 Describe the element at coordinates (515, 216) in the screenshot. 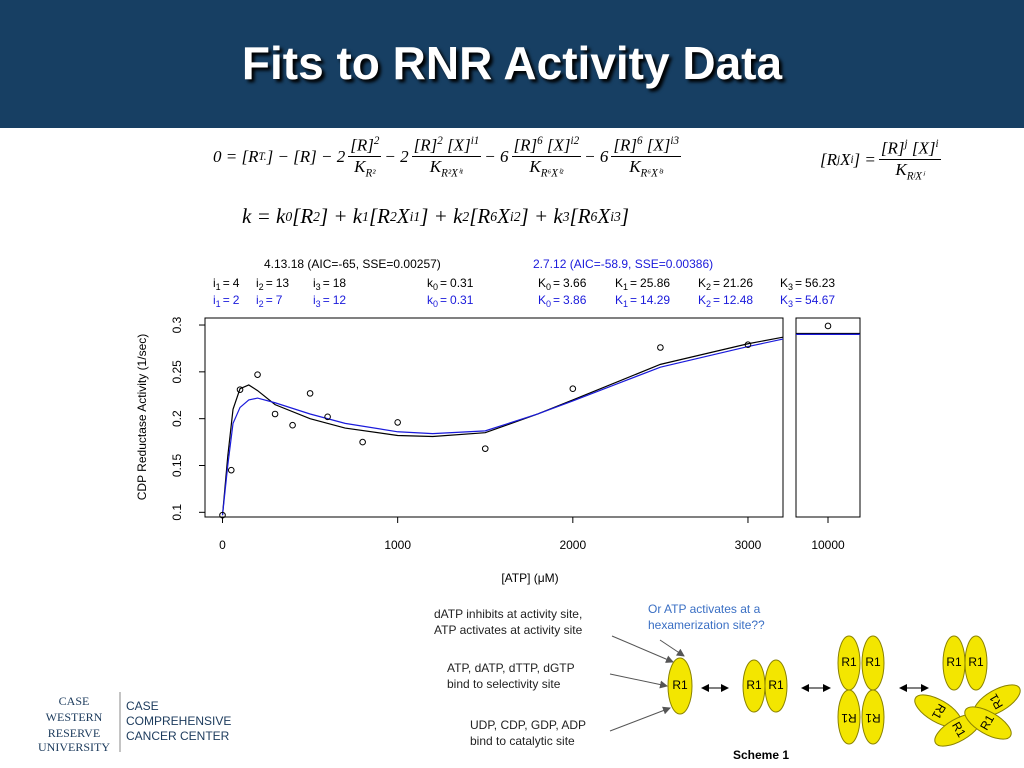

I see `eq-superscript: i2` at that location.